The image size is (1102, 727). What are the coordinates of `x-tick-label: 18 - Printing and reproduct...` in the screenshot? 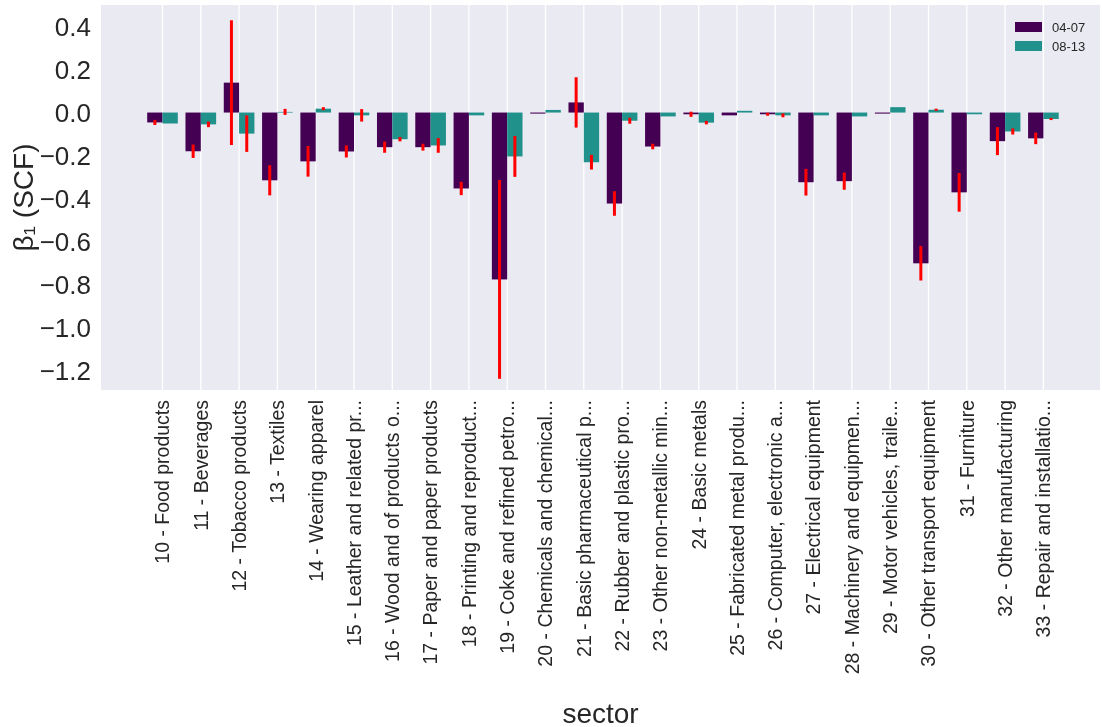 It's located at (468, 524).